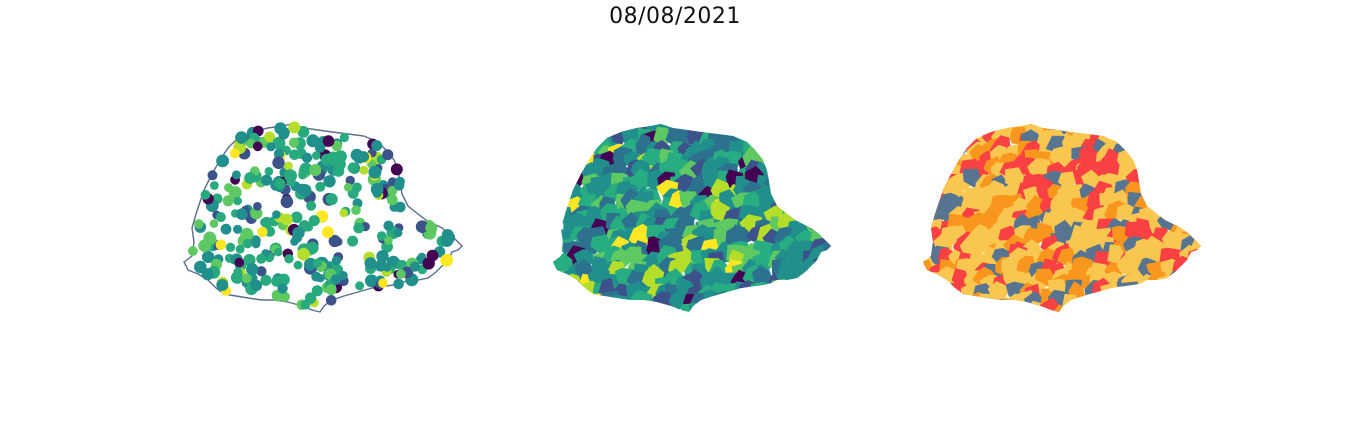  Describe the element at coordinates (1061, 220) in the screenshot. I see `map-panel-classes` at that location.